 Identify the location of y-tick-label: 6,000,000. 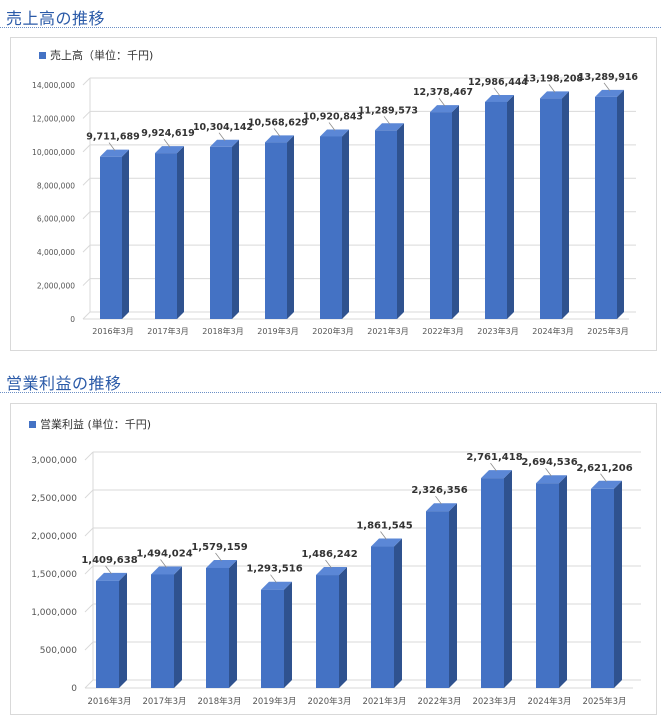
(56, 219).